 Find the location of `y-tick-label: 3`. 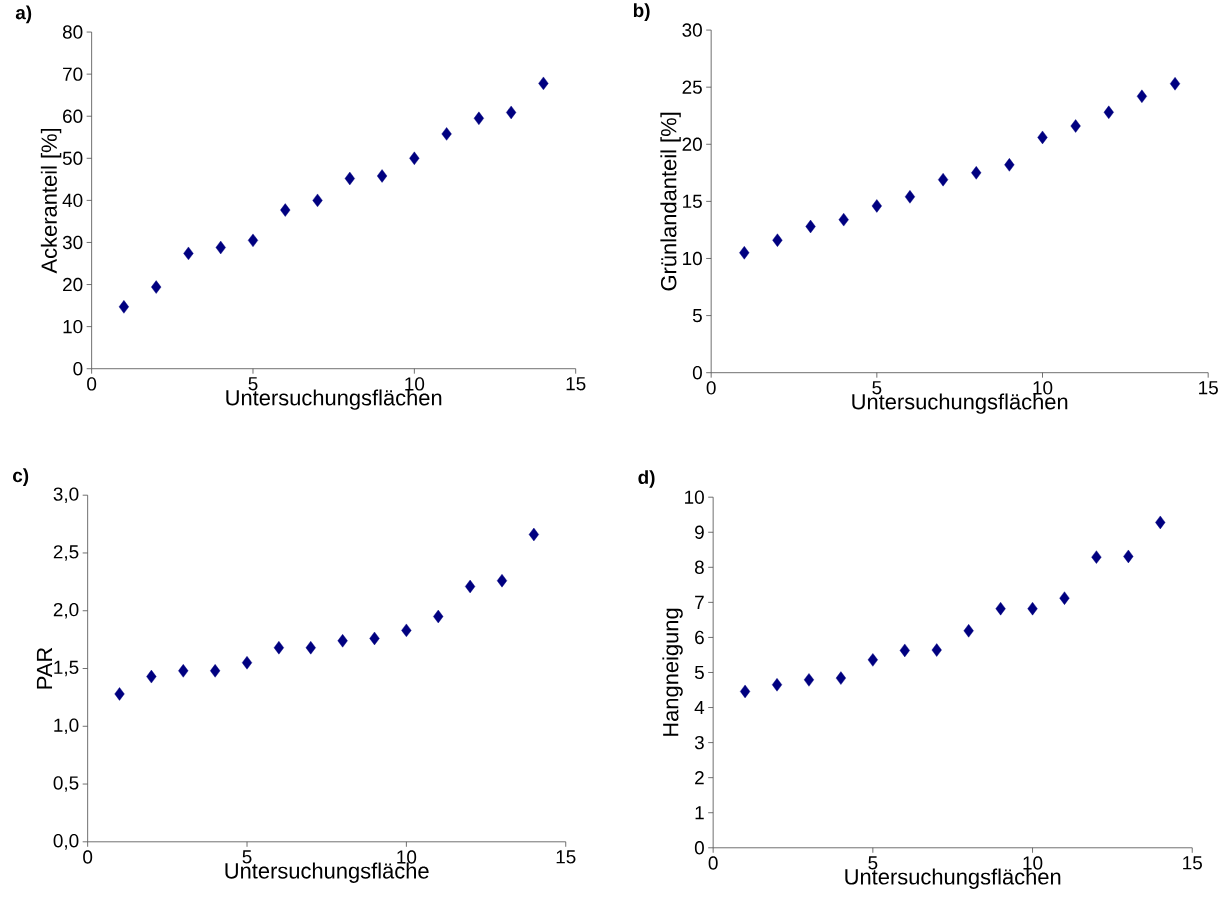

y-tick-label: 3 is located at coordinates (699, 743).